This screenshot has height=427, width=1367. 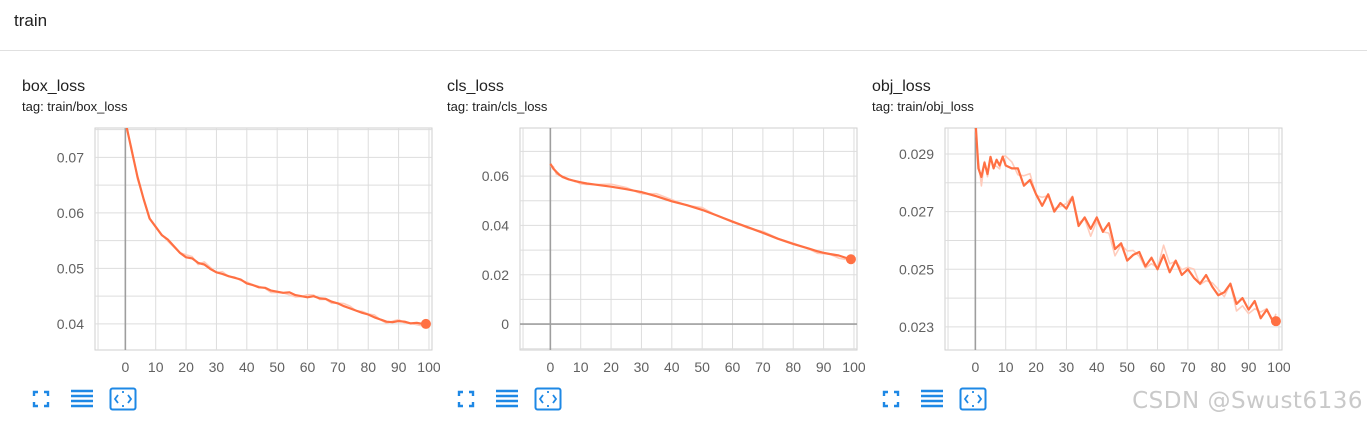 What do you see at coordinates (70, 157) in the screenshot?
I see `y-tick-label: 0.07` at bounding box center [70, 157].